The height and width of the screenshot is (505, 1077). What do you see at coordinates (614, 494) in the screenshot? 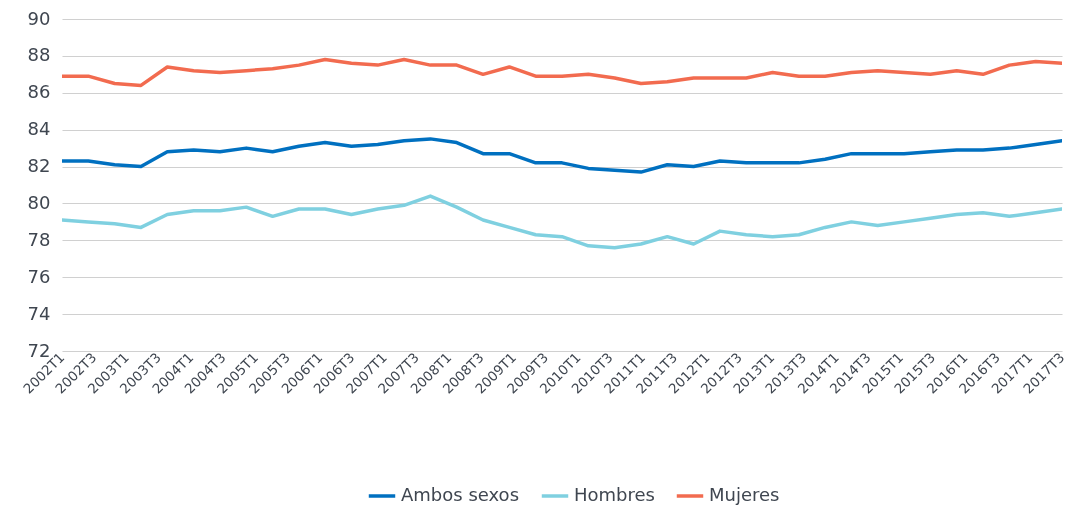
I see `legend-label: Hombres` at bounding box center [614, 494].